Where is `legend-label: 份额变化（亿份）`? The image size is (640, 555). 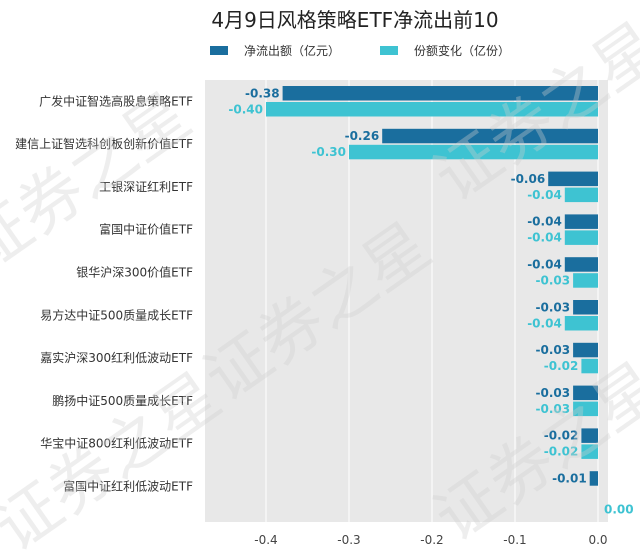 legend-label: 份额变化（亿份） is located at coordinates (462, 50).